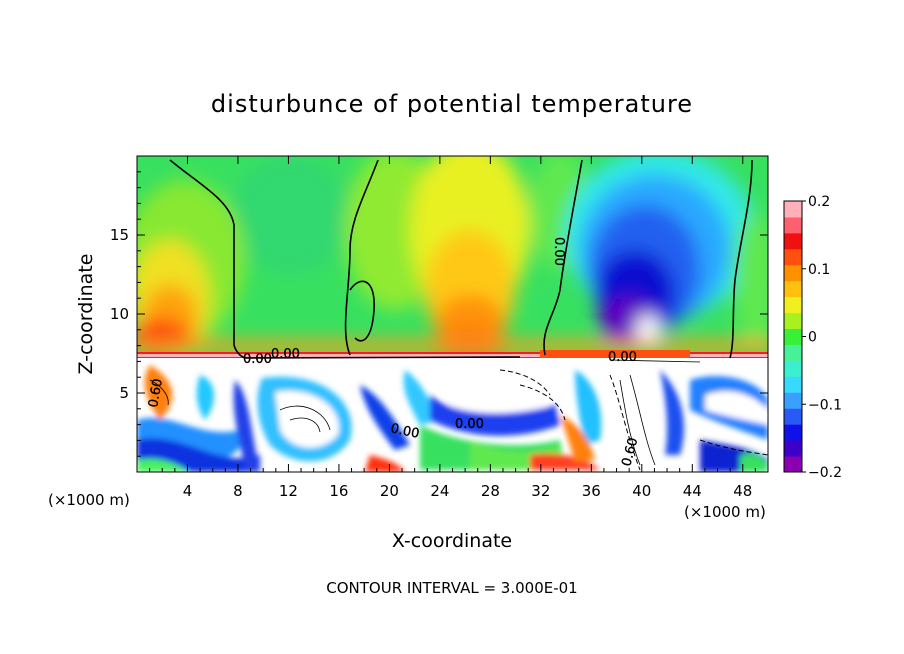  I want to click on x-tick-label: 12, so click(288, 491).